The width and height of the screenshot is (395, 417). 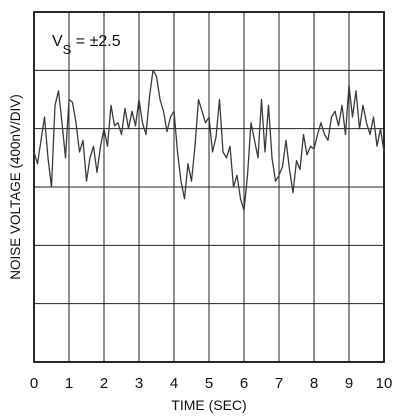 What do you see at coordinates (67, 49) in the screenshot?
I see `annotation-subscript: S` at bounding box center [67, 49].